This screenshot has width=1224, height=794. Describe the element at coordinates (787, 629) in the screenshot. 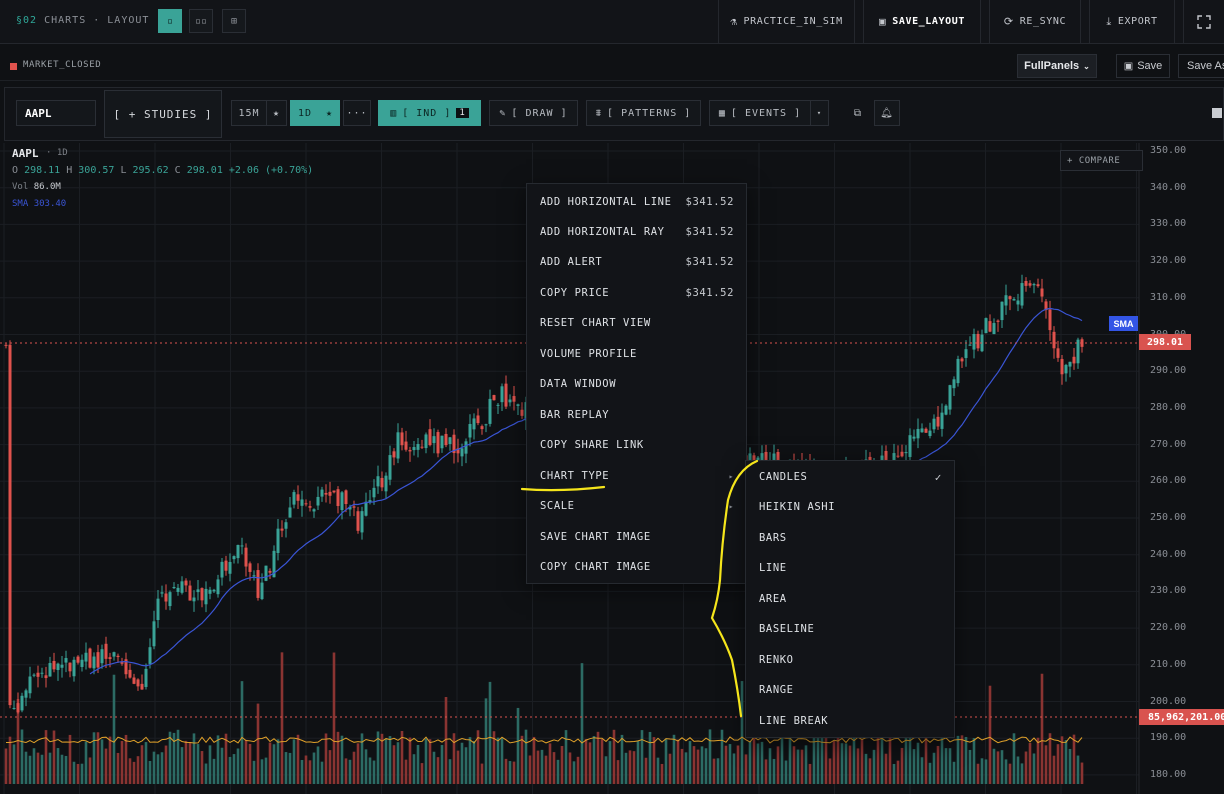

I see `chart-type-baseline: BASELINE` at that location.